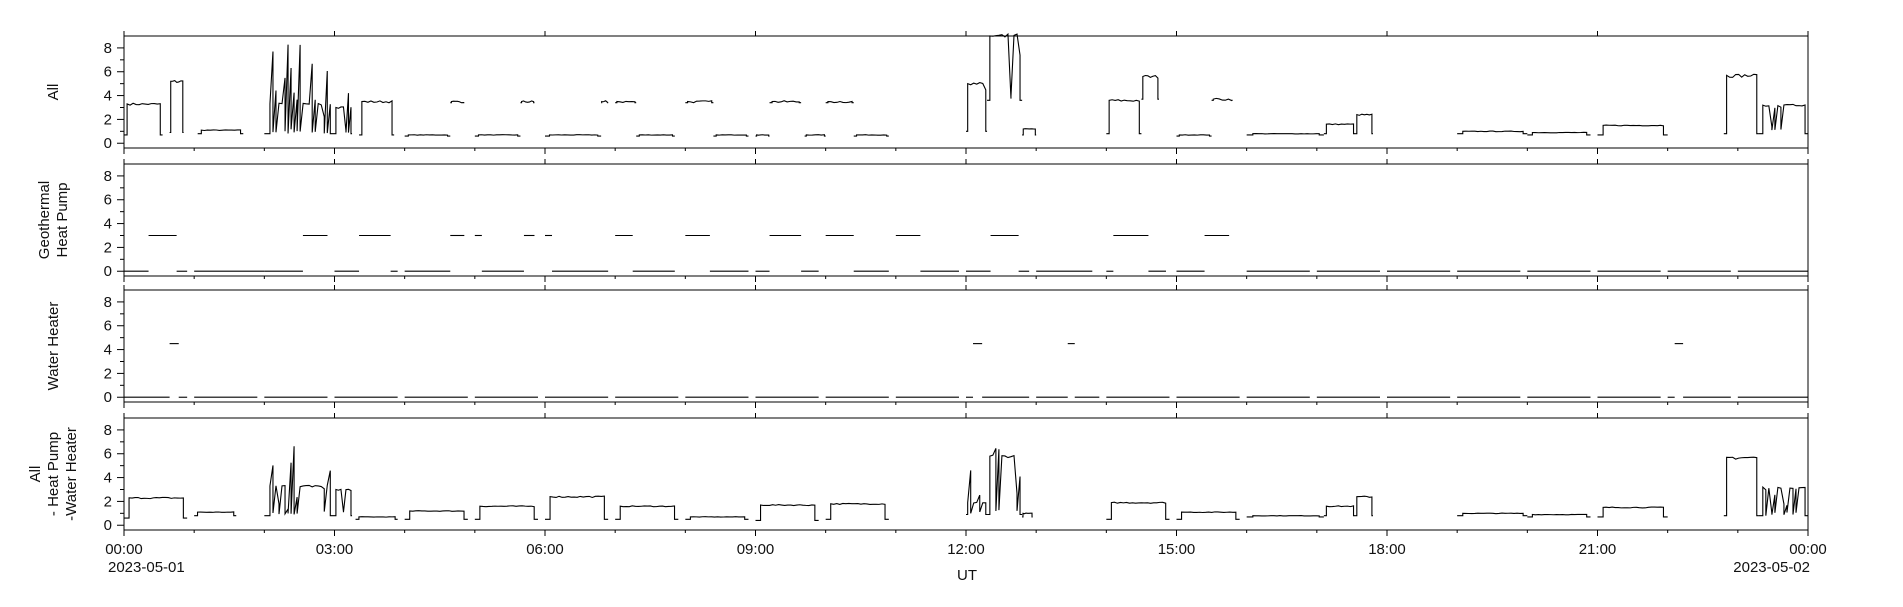  I want to click on y-axis-title: Water Heater, so click(53, 346).